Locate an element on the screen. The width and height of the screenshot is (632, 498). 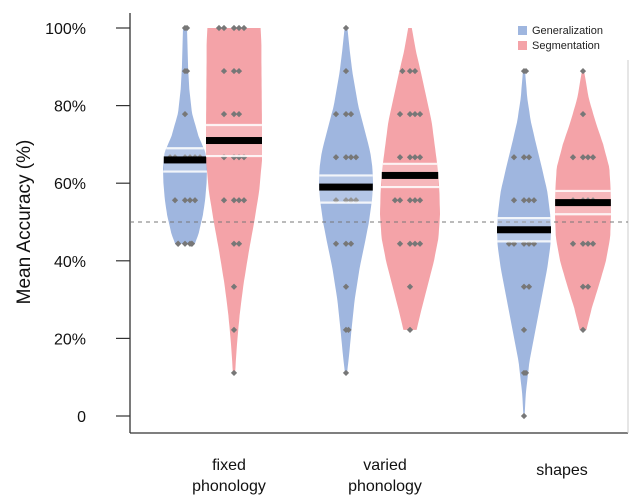
generalization-violin is located at coordinates (185, 136).